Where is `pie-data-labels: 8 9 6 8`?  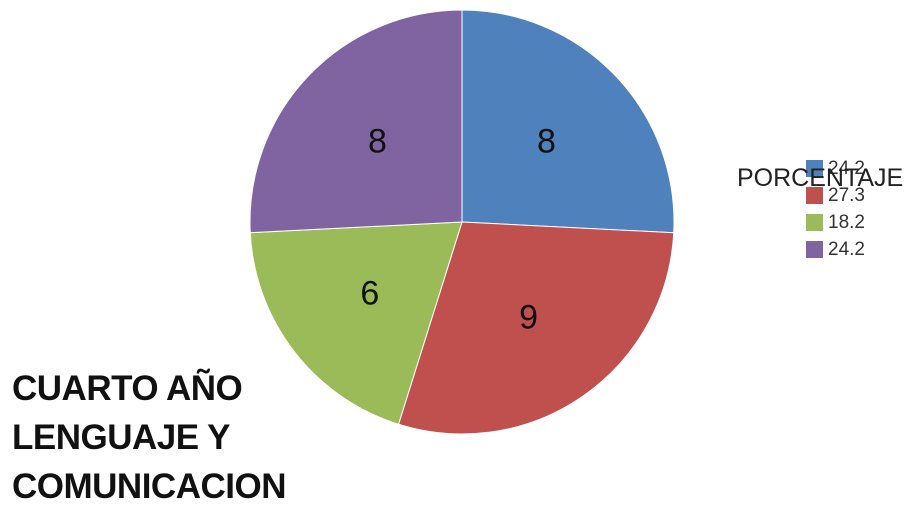 pie-data-labels: 8 9 6 8 is located at coordinates (458, 230).